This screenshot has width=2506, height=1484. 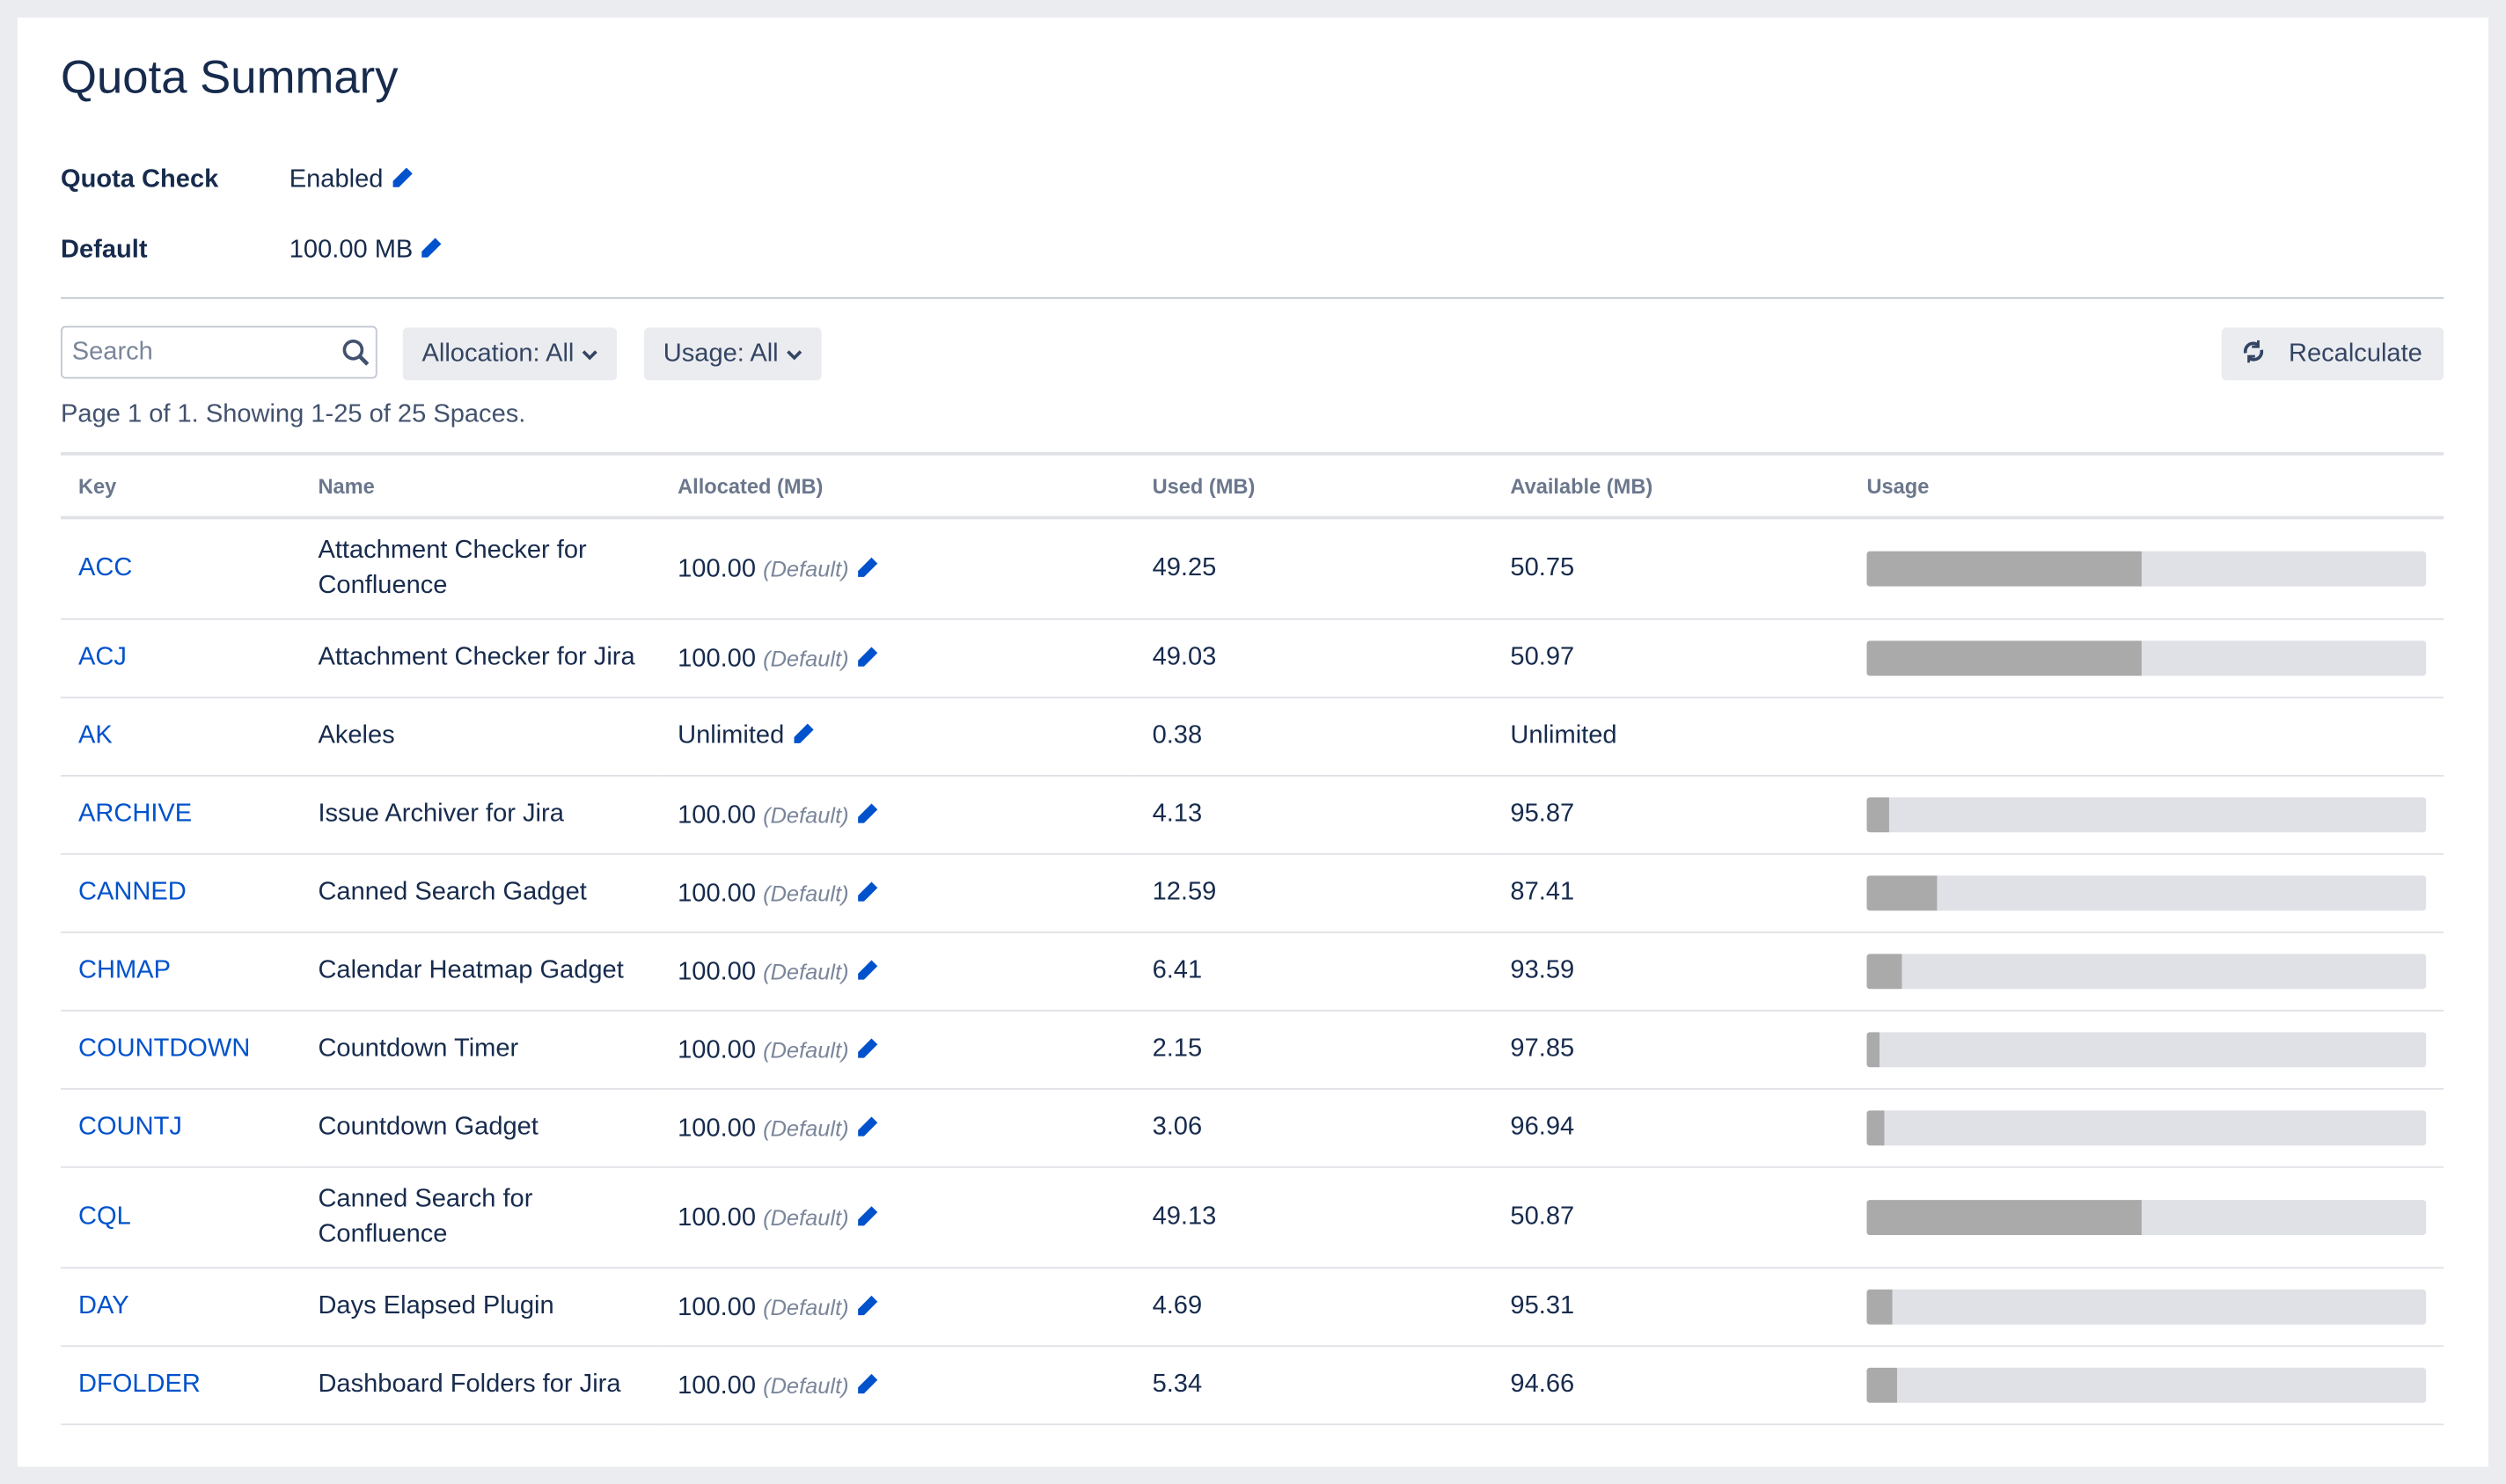 What do you see at coordinates (181, 658) in the screenshot?
I see `space-key: ACJ` at bounding box center [181, 658].